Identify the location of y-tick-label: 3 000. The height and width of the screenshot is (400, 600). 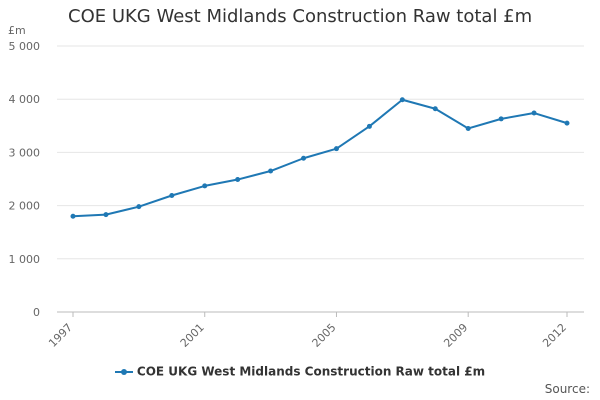
(25, 152).